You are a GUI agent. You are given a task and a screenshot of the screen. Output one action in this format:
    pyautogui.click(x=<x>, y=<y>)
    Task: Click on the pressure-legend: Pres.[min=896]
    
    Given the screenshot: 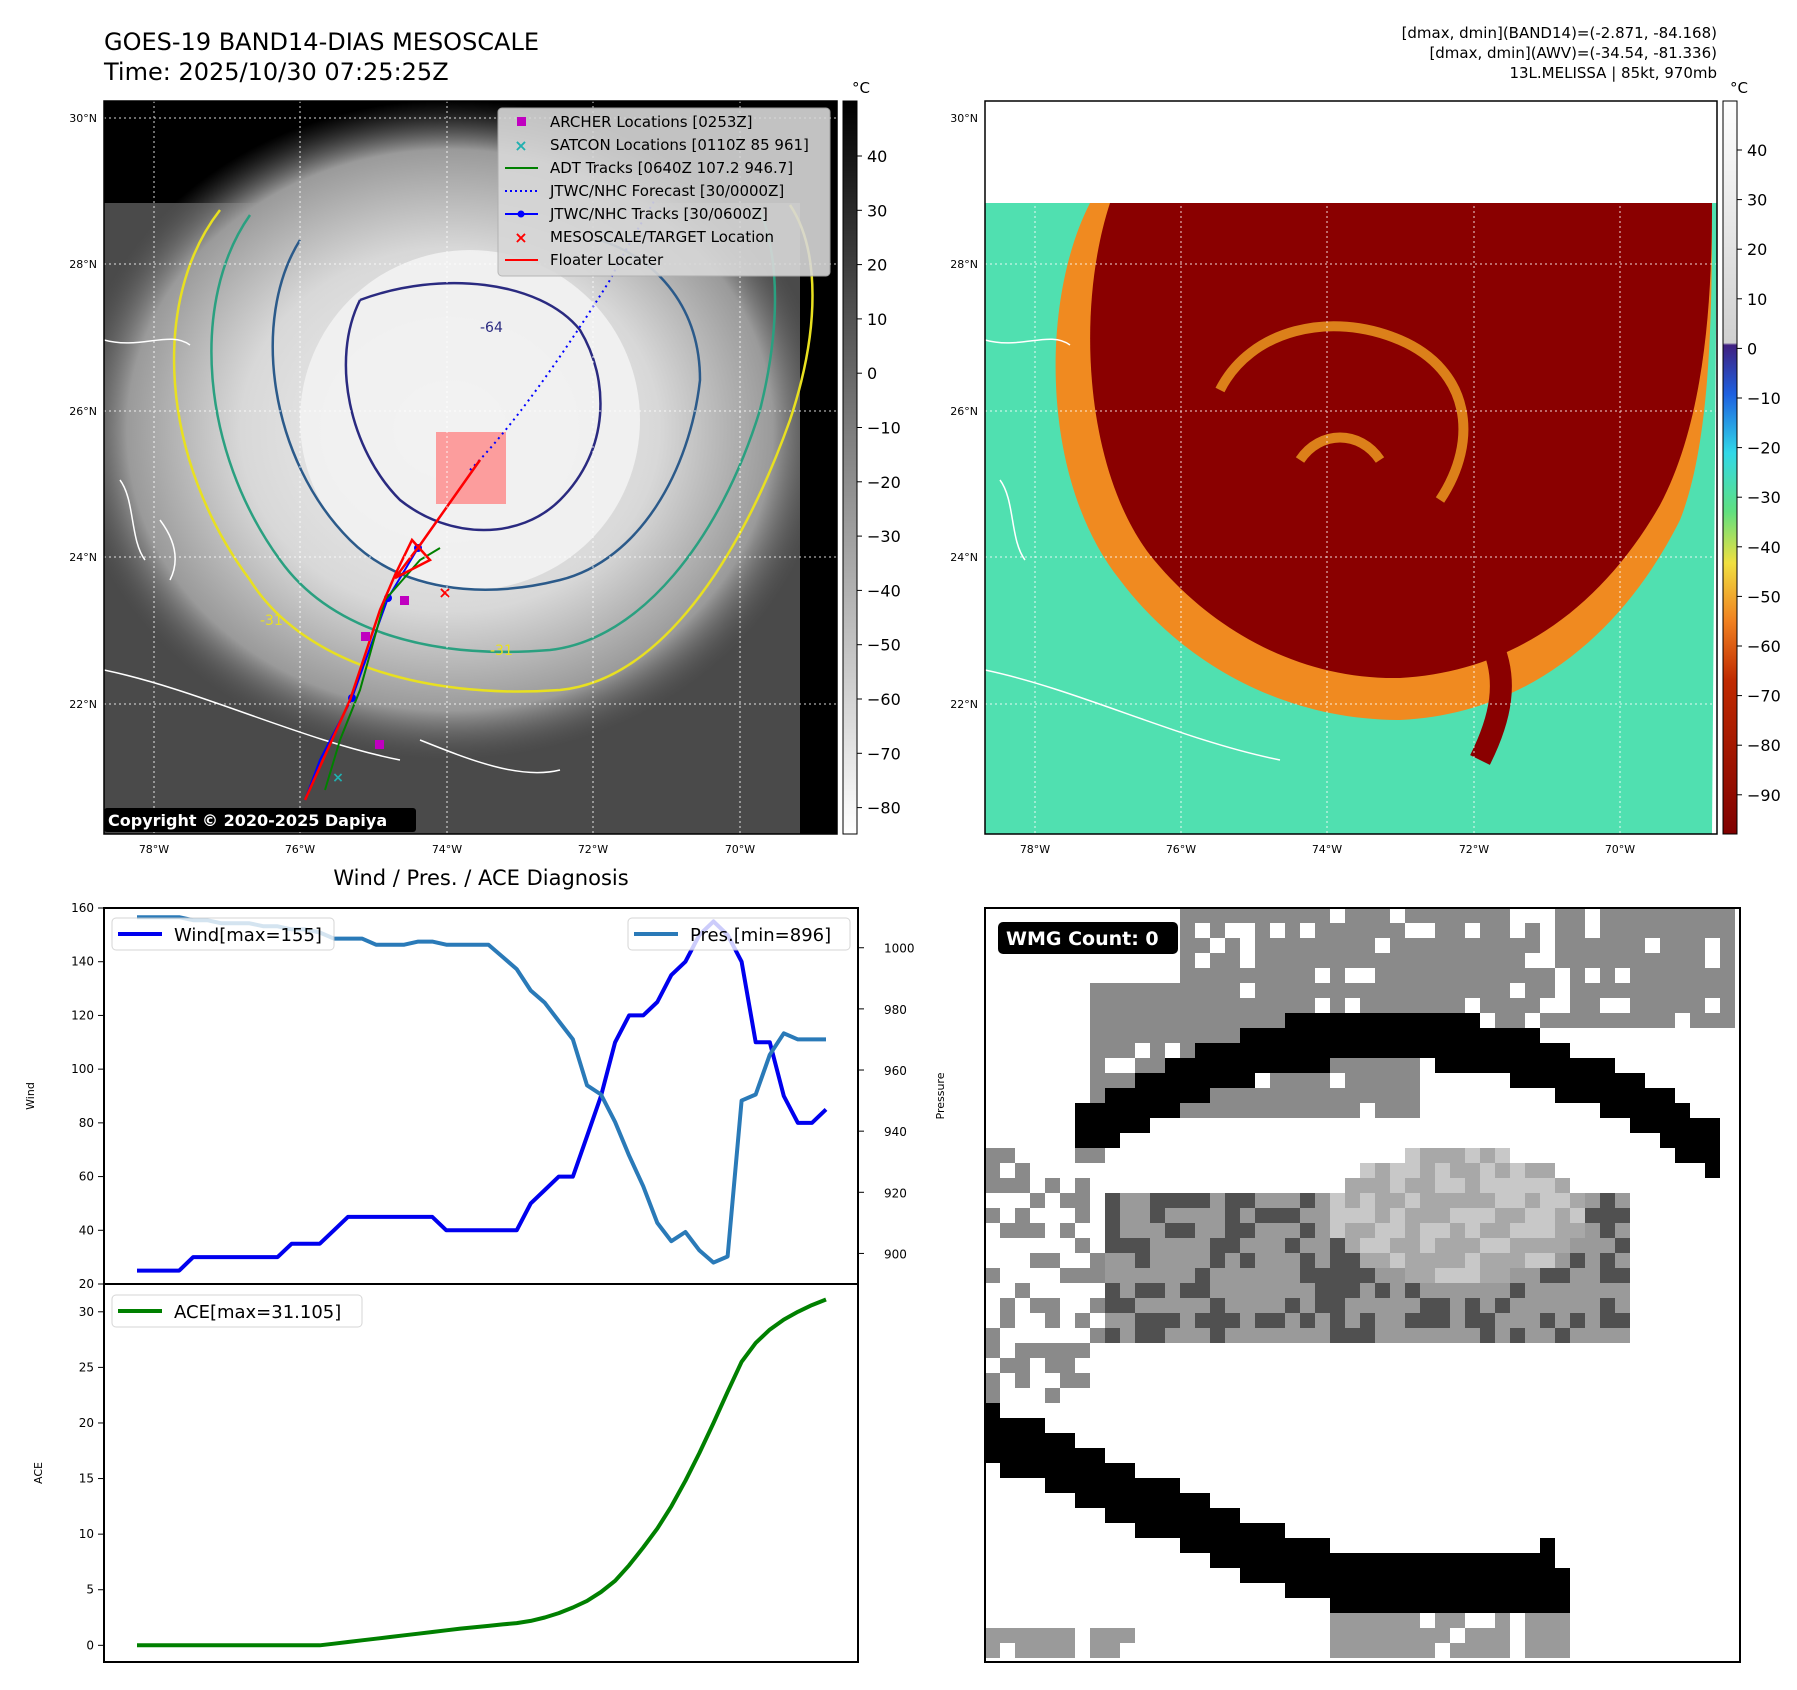 What is the action you would take?
    pyautogui.click(x=739, y=934)
    